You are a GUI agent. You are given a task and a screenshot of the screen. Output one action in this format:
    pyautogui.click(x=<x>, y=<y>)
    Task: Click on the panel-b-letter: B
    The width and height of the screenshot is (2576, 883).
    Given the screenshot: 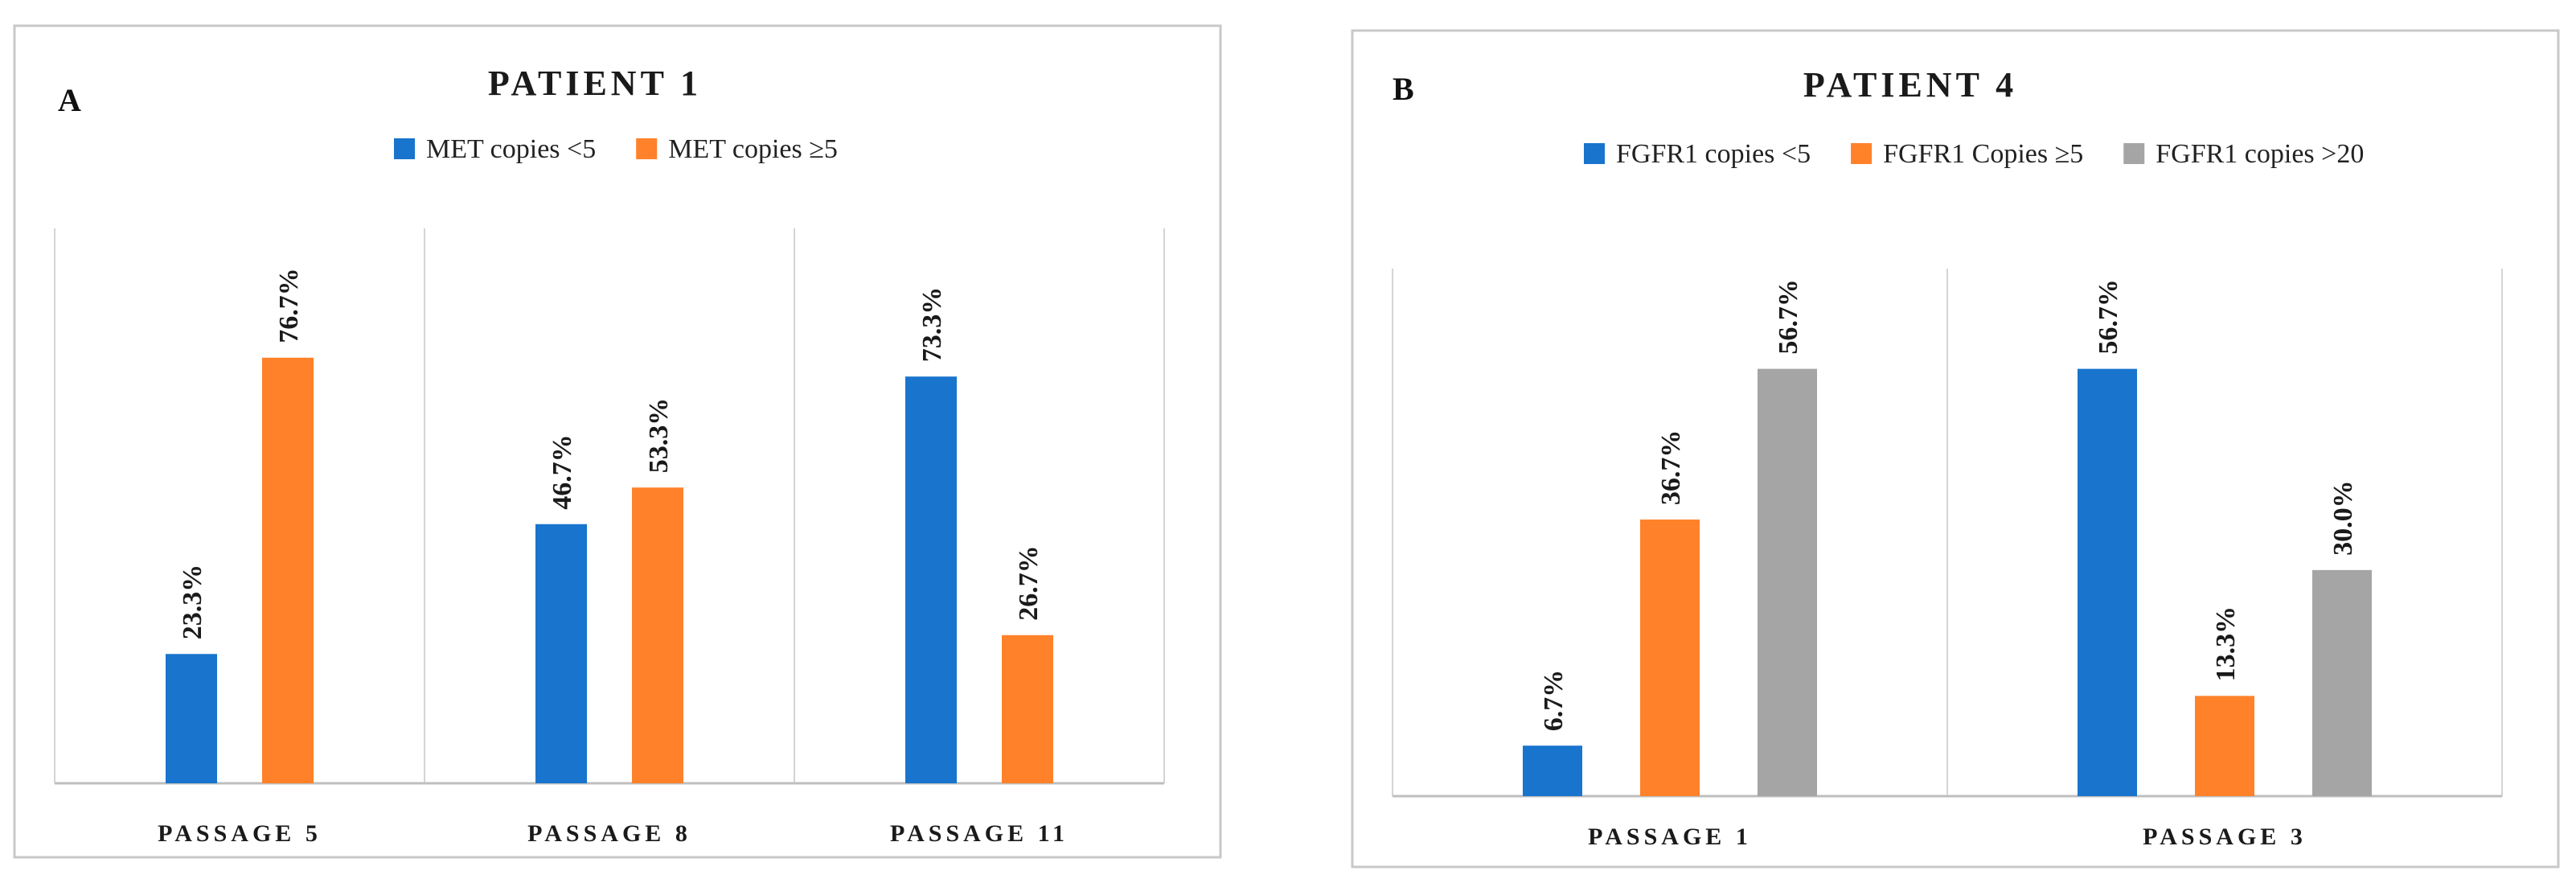 What is the action you would take?
    pyautogui.click(x=1403, y=89)
    